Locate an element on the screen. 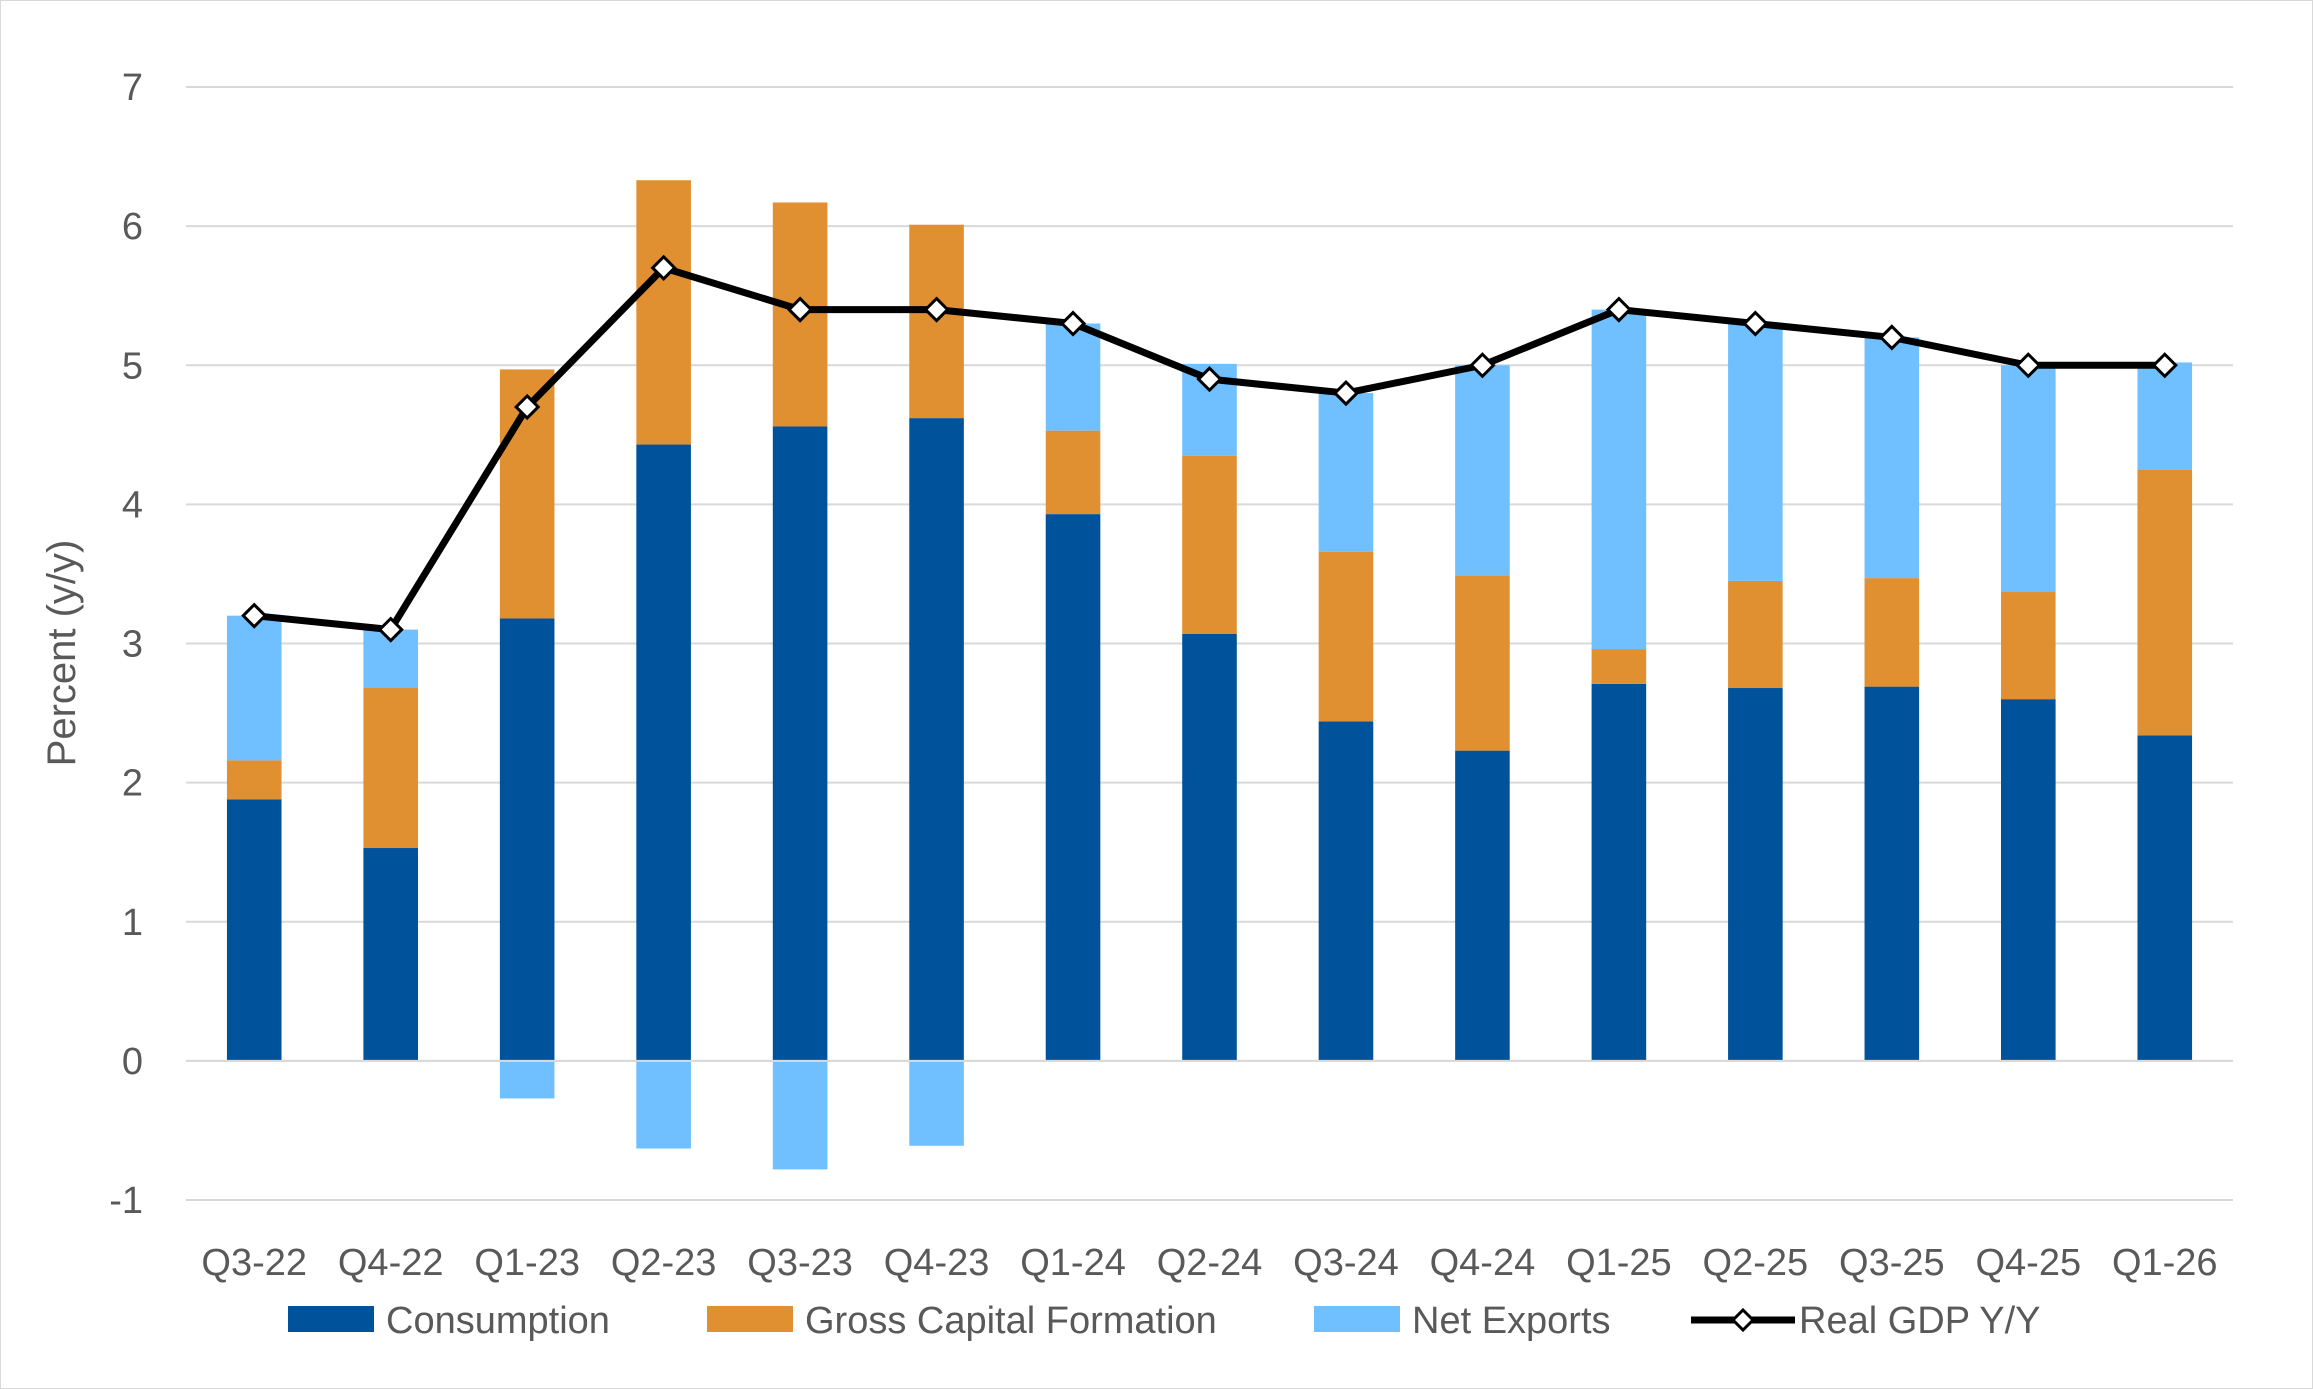 This screenshot has height=1389, width=2313. x-tick-label: Q2-23 is located at coordinates (664, 1263).